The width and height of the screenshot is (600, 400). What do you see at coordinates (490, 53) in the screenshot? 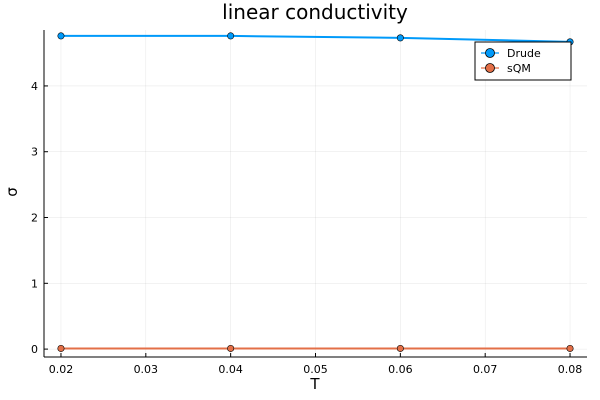
I see `legend-marker-drude` at bounding box center [490, 53].